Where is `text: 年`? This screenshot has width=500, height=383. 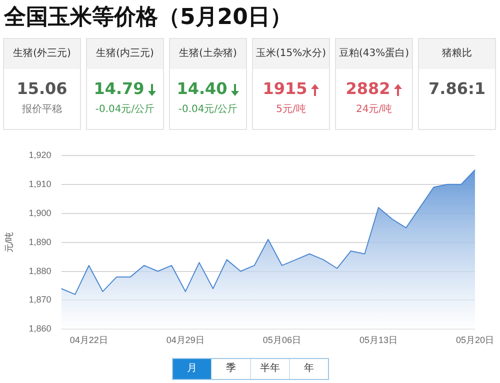
text: 年 is located at coordinates (308, 369).